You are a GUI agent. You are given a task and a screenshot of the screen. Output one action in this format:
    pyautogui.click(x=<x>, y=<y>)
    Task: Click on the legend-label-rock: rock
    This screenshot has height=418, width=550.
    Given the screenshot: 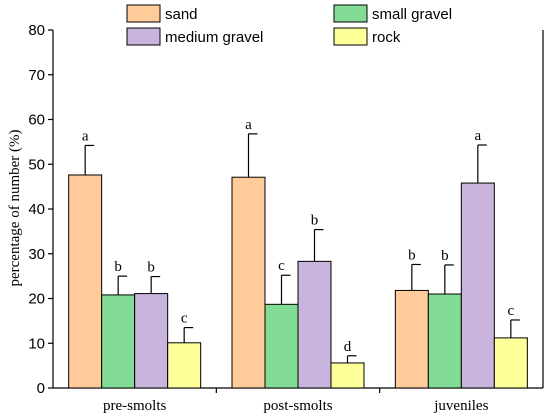 What is the action you would take?
    pyautogui.click(x=386, y=37)
    